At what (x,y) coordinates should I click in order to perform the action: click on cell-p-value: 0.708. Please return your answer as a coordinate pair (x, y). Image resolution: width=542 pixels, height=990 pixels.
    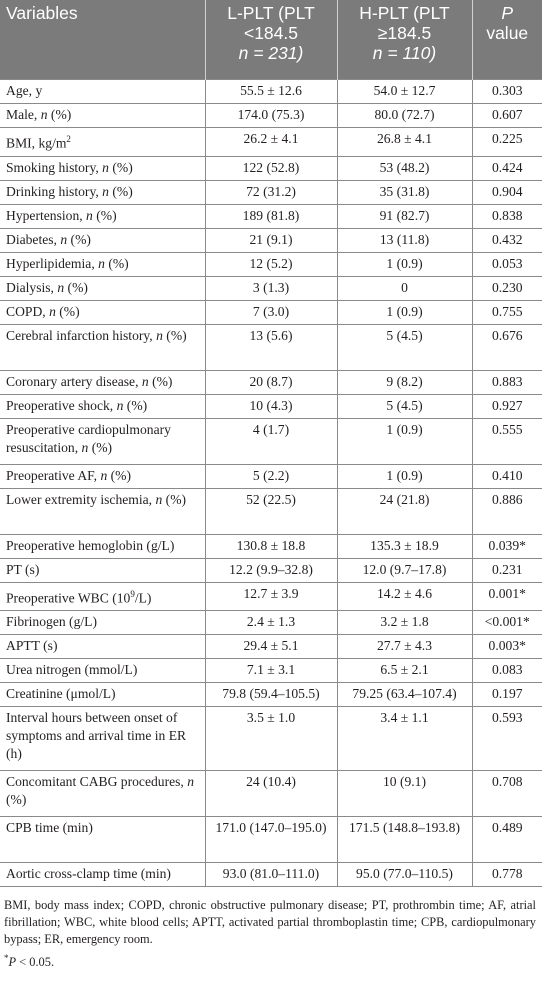
    Looking at the image, I should click on (507, 793).